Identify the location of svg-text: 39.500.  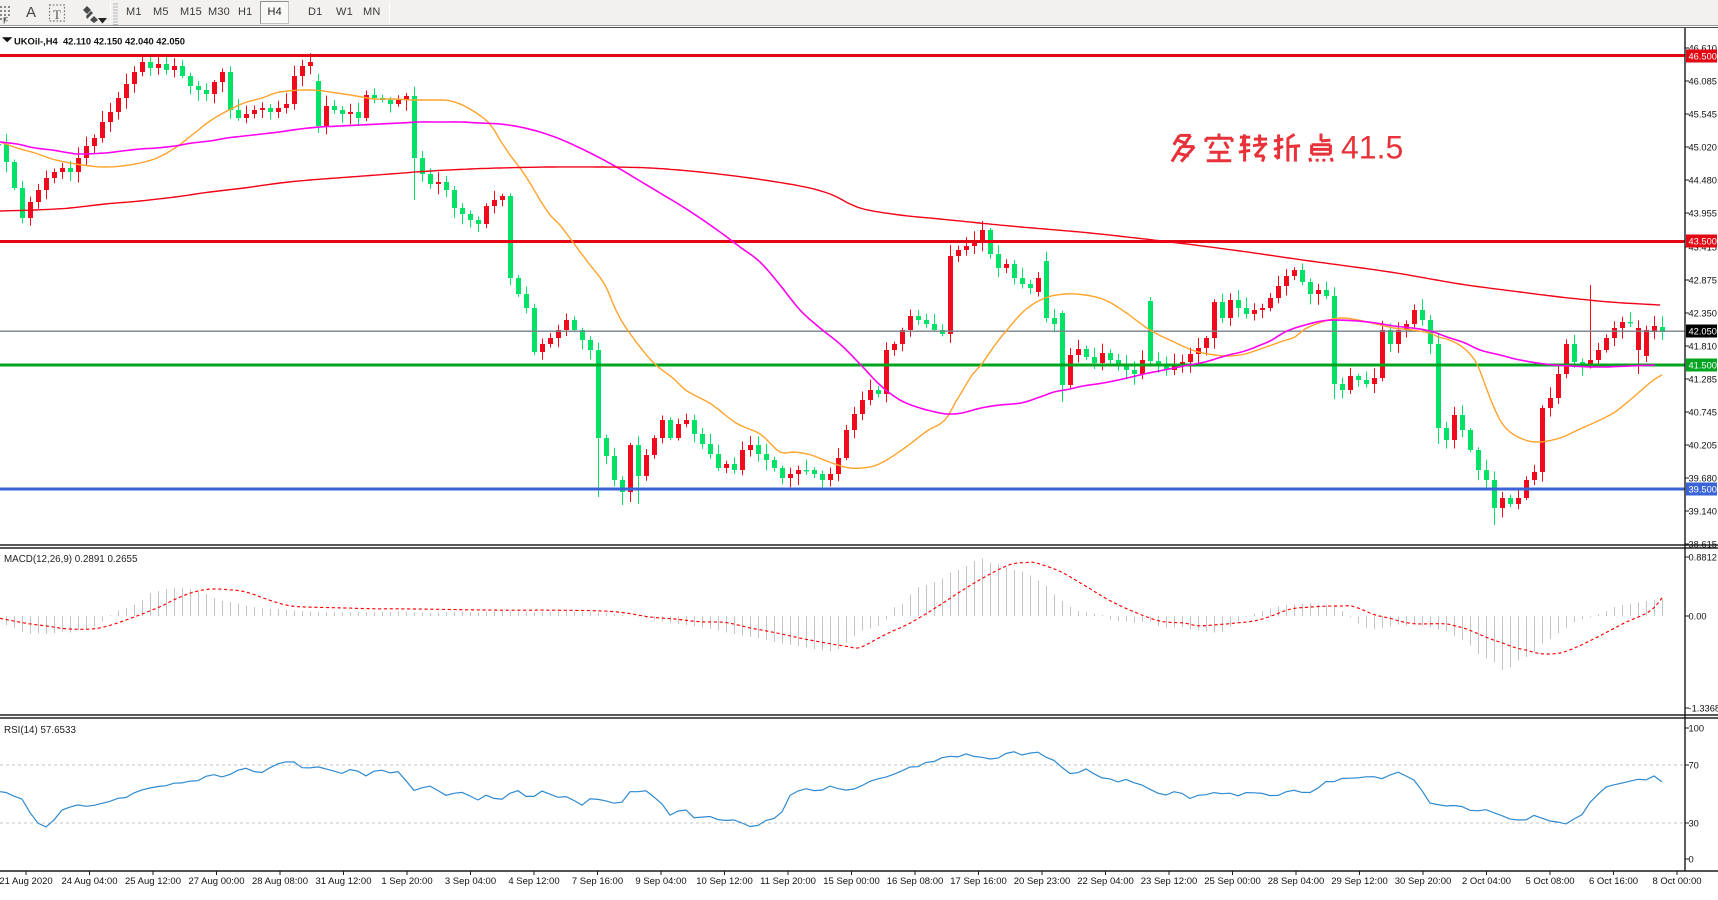
(1703, 489).